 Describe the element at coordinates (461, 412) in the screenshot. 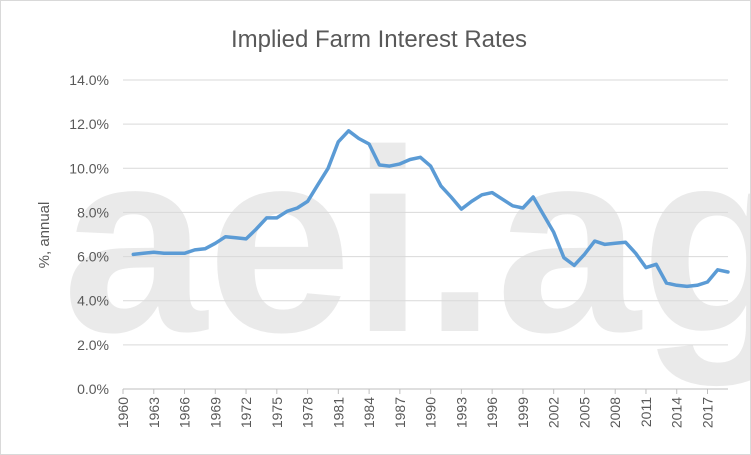

I see `x-tick-label: 1993` at that location.